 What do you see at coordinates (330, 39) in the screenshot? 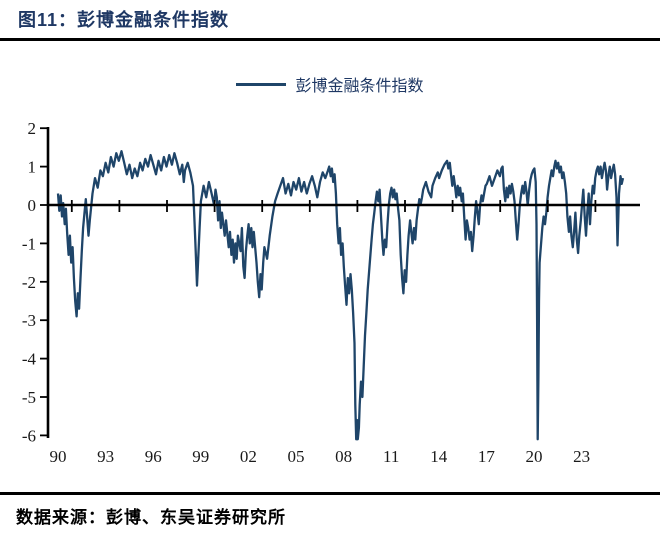
I see `title-divider-line` at bounding box center [330, 39].